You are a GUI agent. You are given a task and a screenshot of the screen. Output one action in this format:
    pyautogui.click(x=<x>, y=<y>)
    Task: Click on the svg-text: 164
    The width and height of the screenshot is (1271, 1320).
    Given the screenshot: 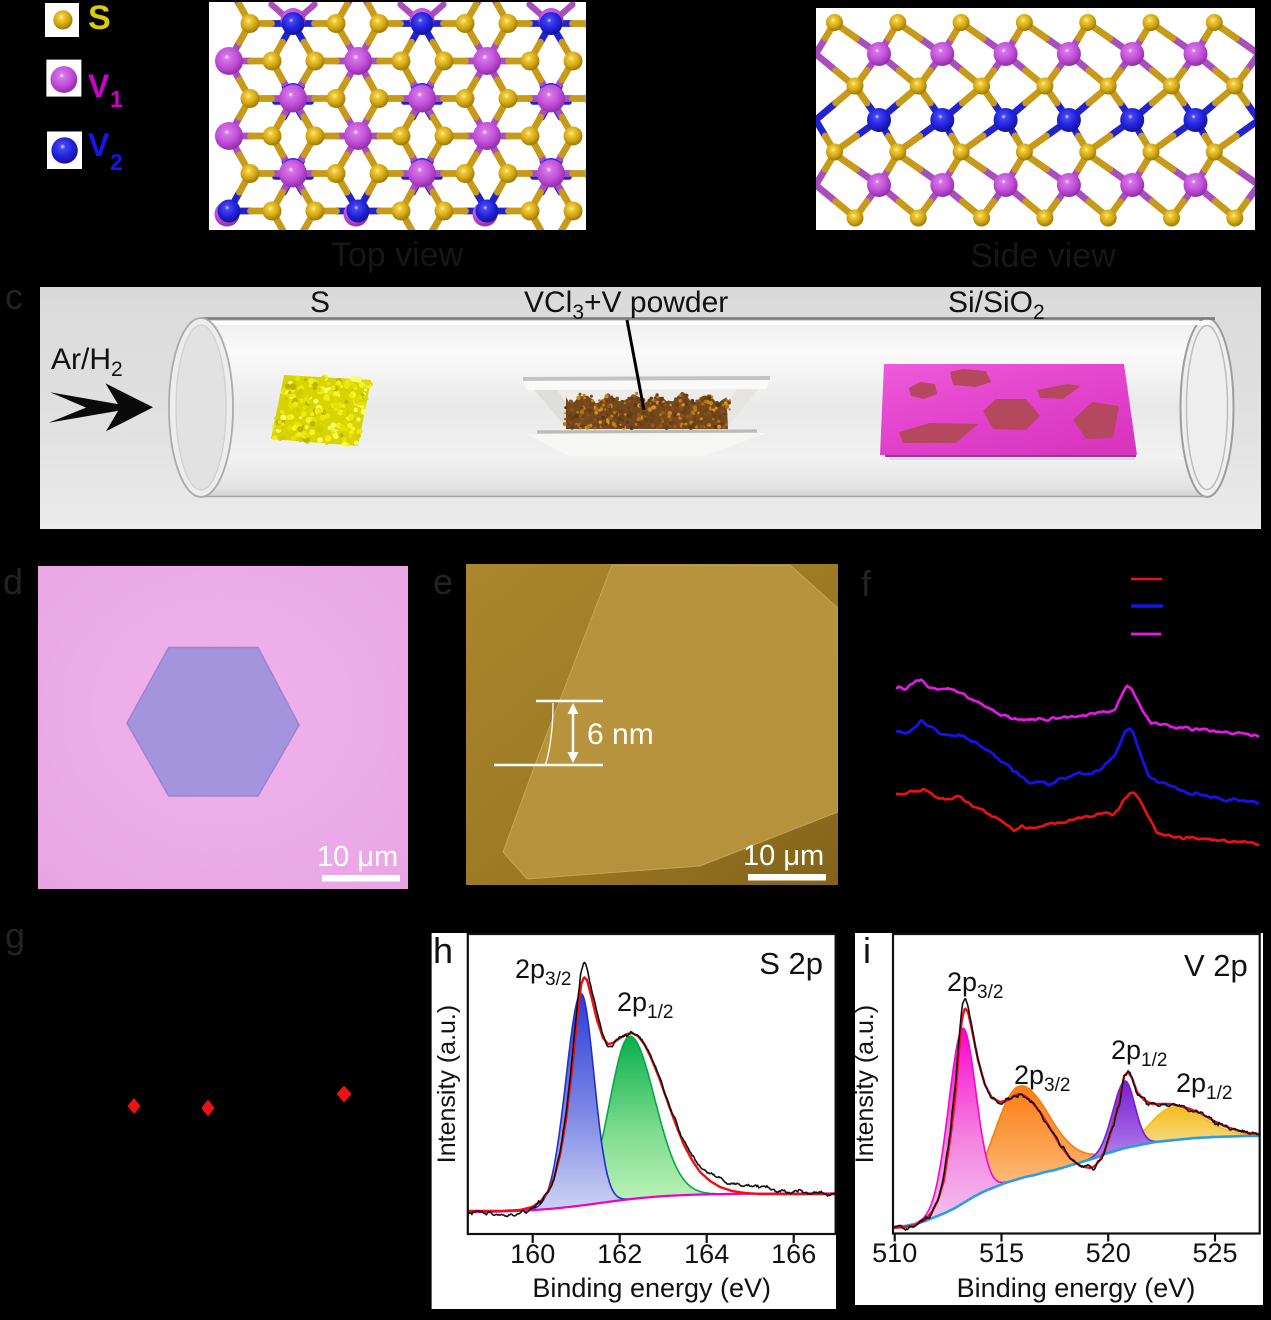 What is the action you would take?
    pyautogui.click(x=706, y=1254)
    